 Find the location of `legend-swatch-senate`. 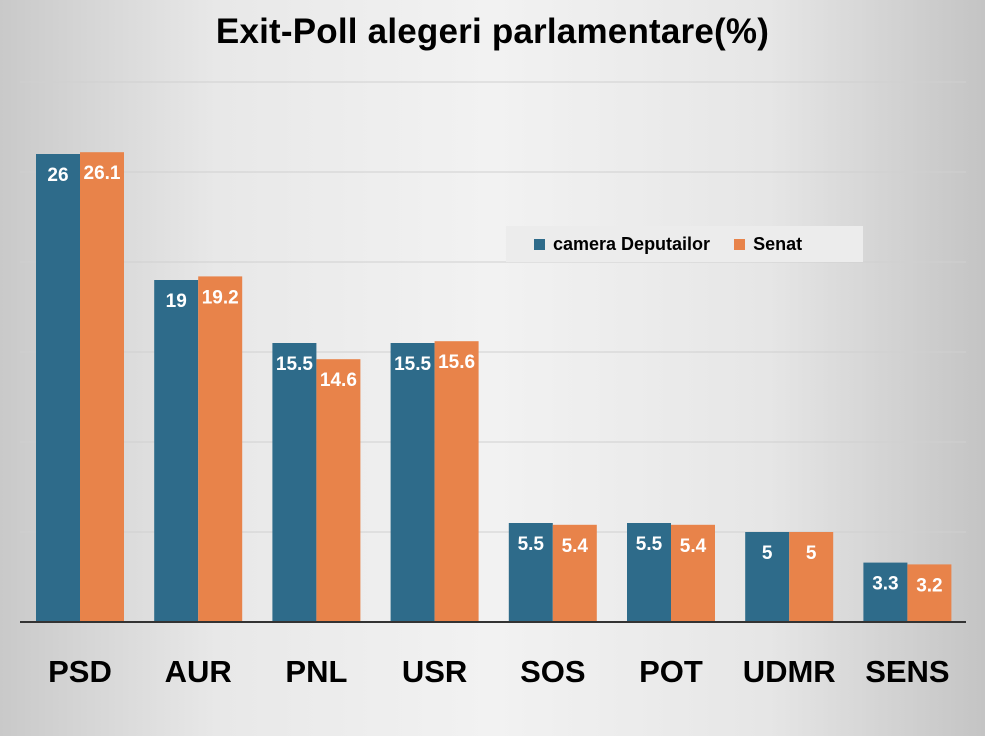

legend-swatch-senate is located at coordinates (740, 244).